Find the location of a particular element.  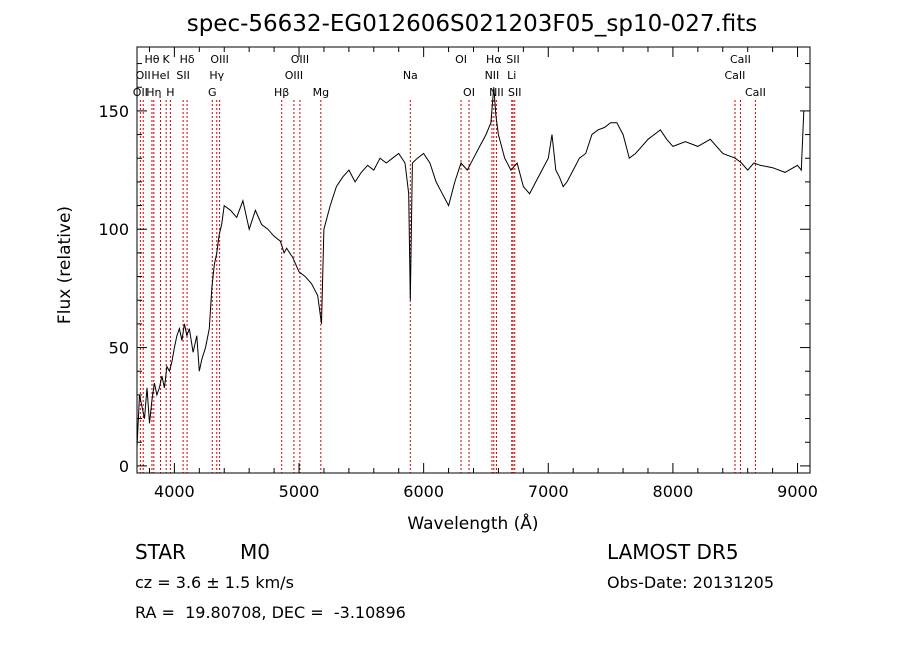

x-tick-label: 6000 is located at coordinates (423, 491).